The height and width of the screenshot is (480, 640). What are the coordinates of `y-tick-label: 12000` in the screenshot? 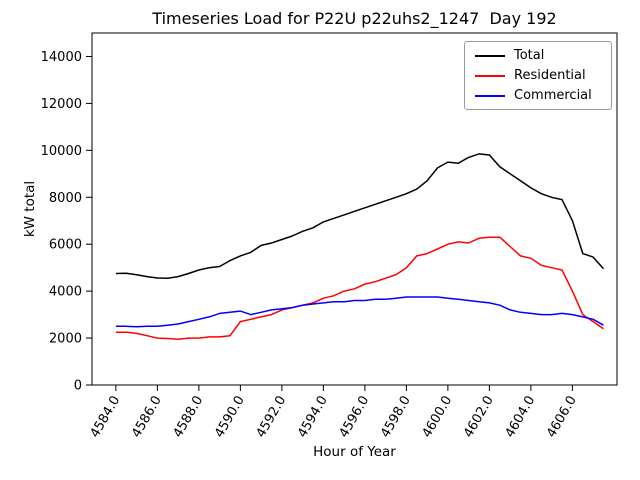 It's located at (61, 104).